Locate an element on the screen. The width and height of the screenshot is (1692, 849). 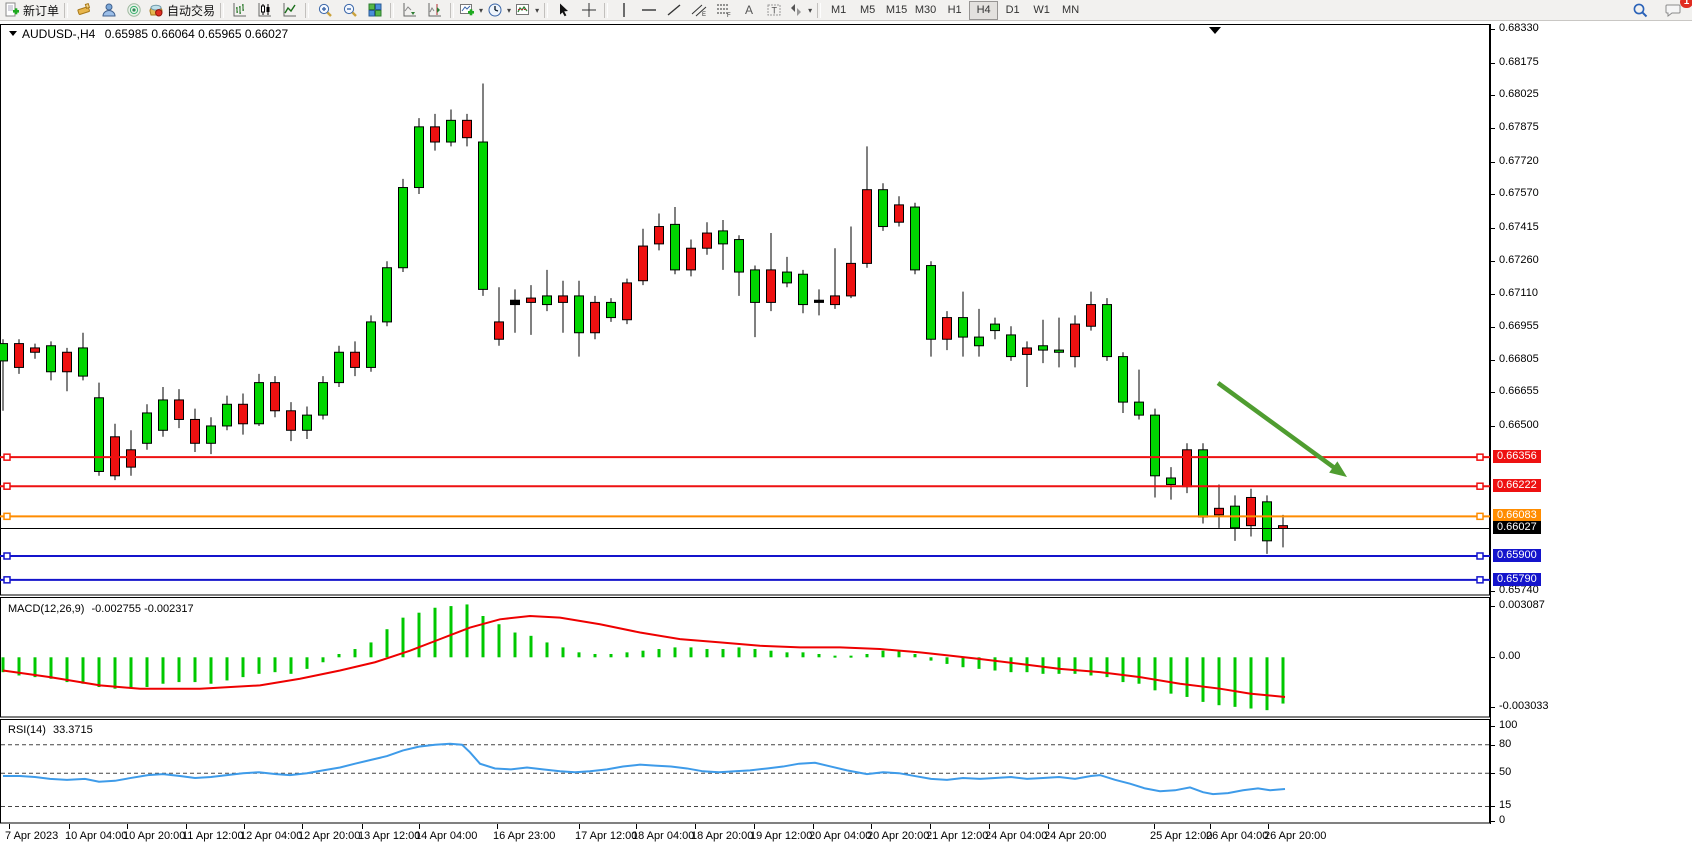
horizontal-line-button is located at coordinates (648, 10).